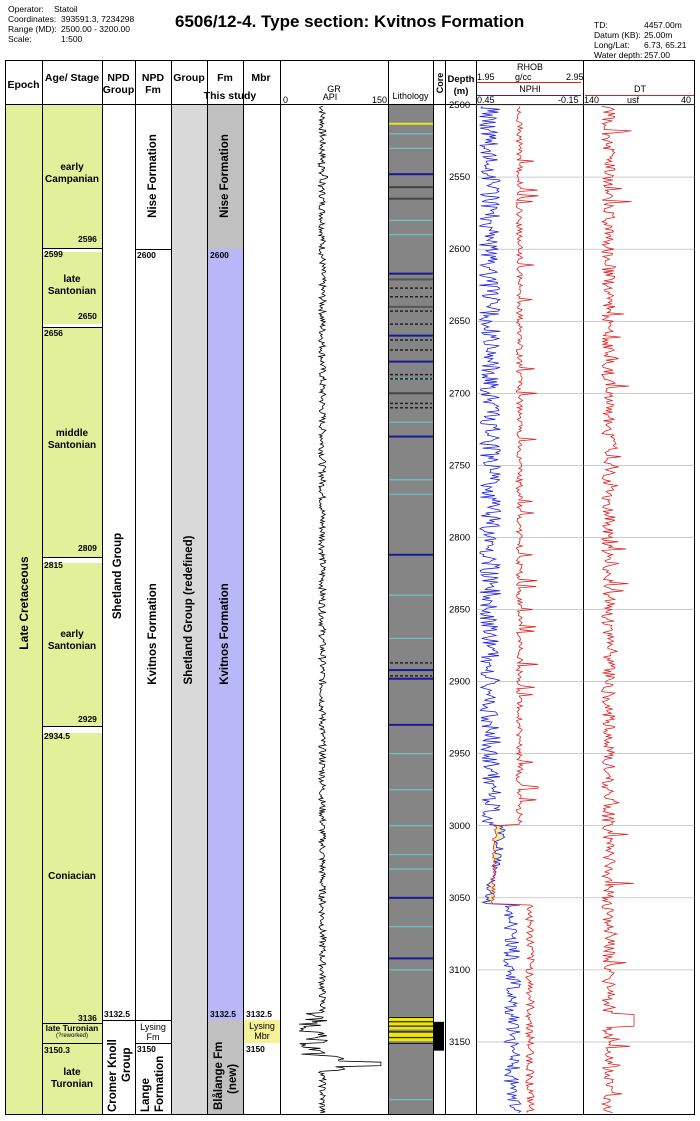 The height and width of the screenshot is (1121, 700). What do you see at coordinates (20, 39) in the screenshot?
I see `scale-label: Scale:` at bounding box center [20, 39].